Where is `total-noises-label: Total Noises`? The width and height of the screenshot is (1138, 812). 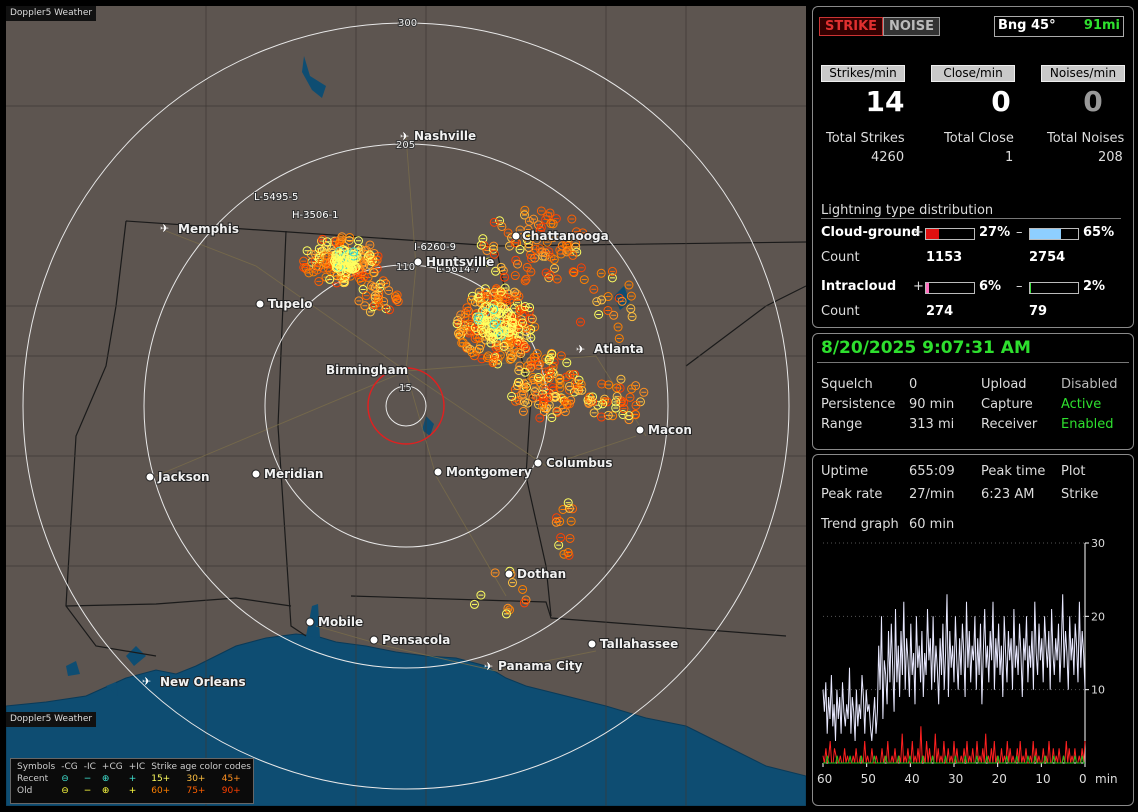 total-noises-label: Total Noises is located at coordinates (1086, 138).